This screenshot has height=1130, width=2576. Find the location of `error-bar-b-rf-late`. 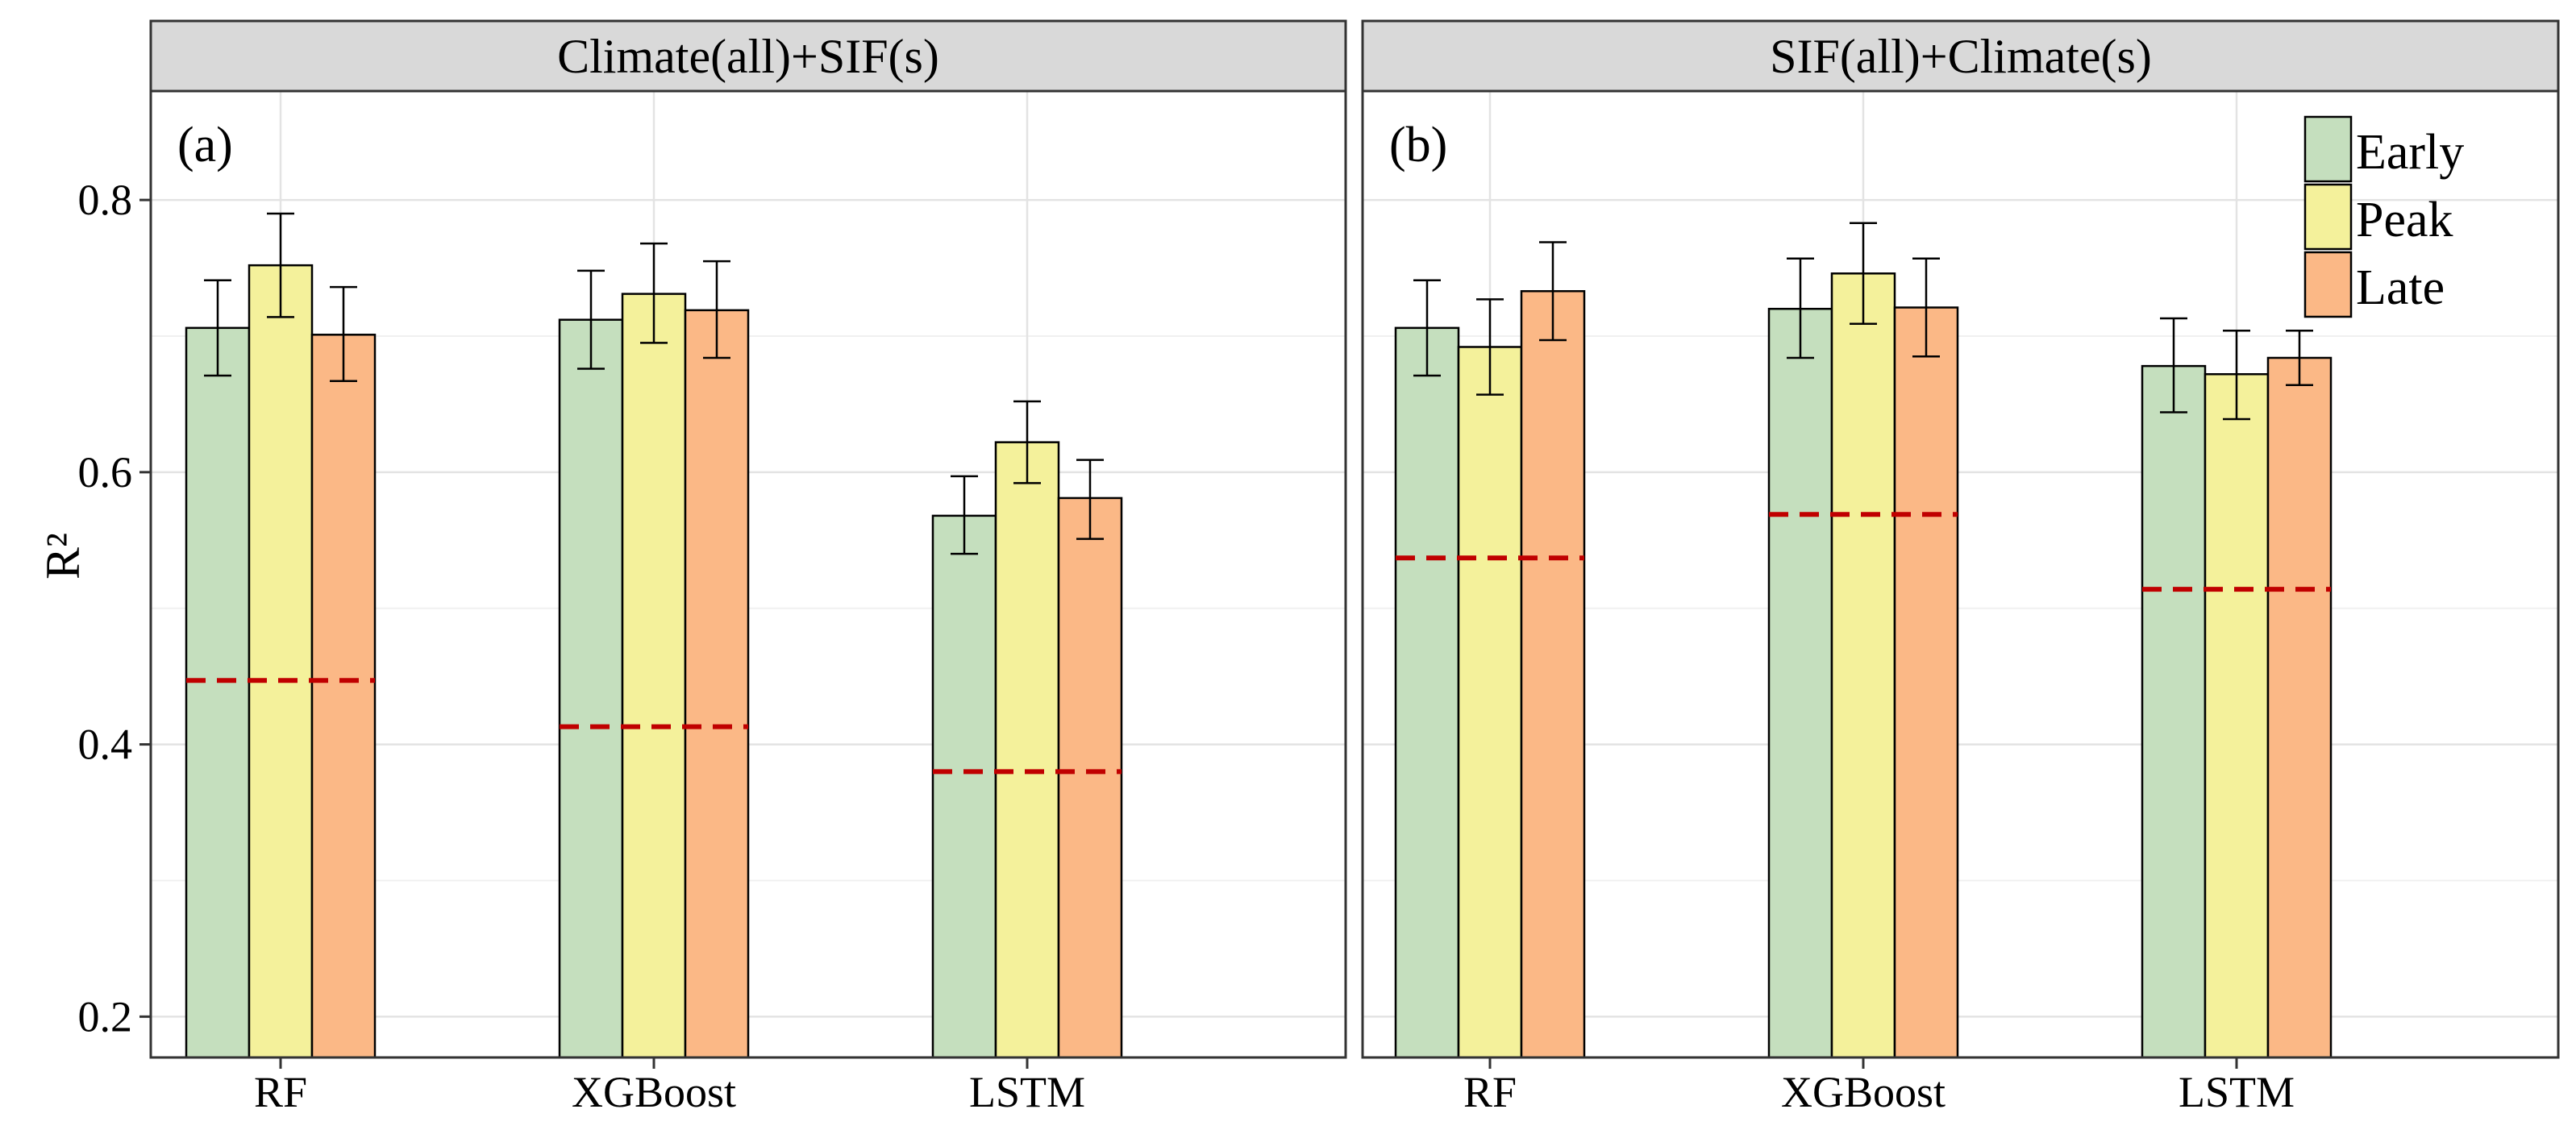

error-bar-b-rf-late is located at coordinates (1553, 291).